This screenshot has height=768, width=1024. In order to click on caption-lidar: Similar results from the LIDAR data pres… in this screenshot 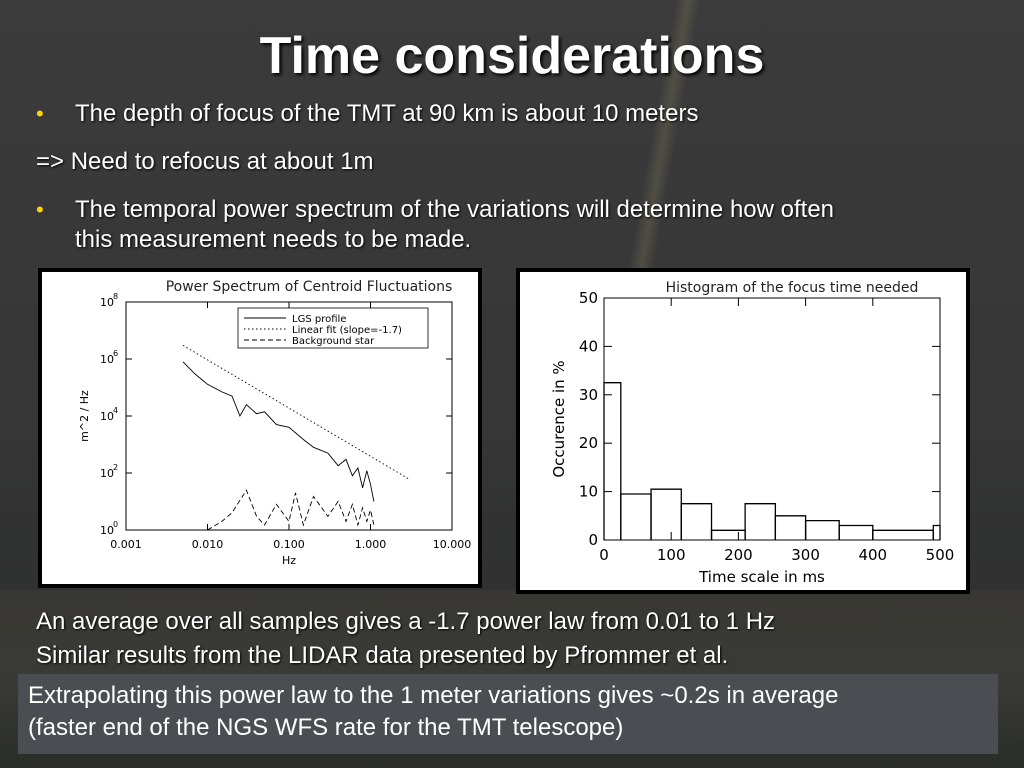, I will do `click(382, 655)`.